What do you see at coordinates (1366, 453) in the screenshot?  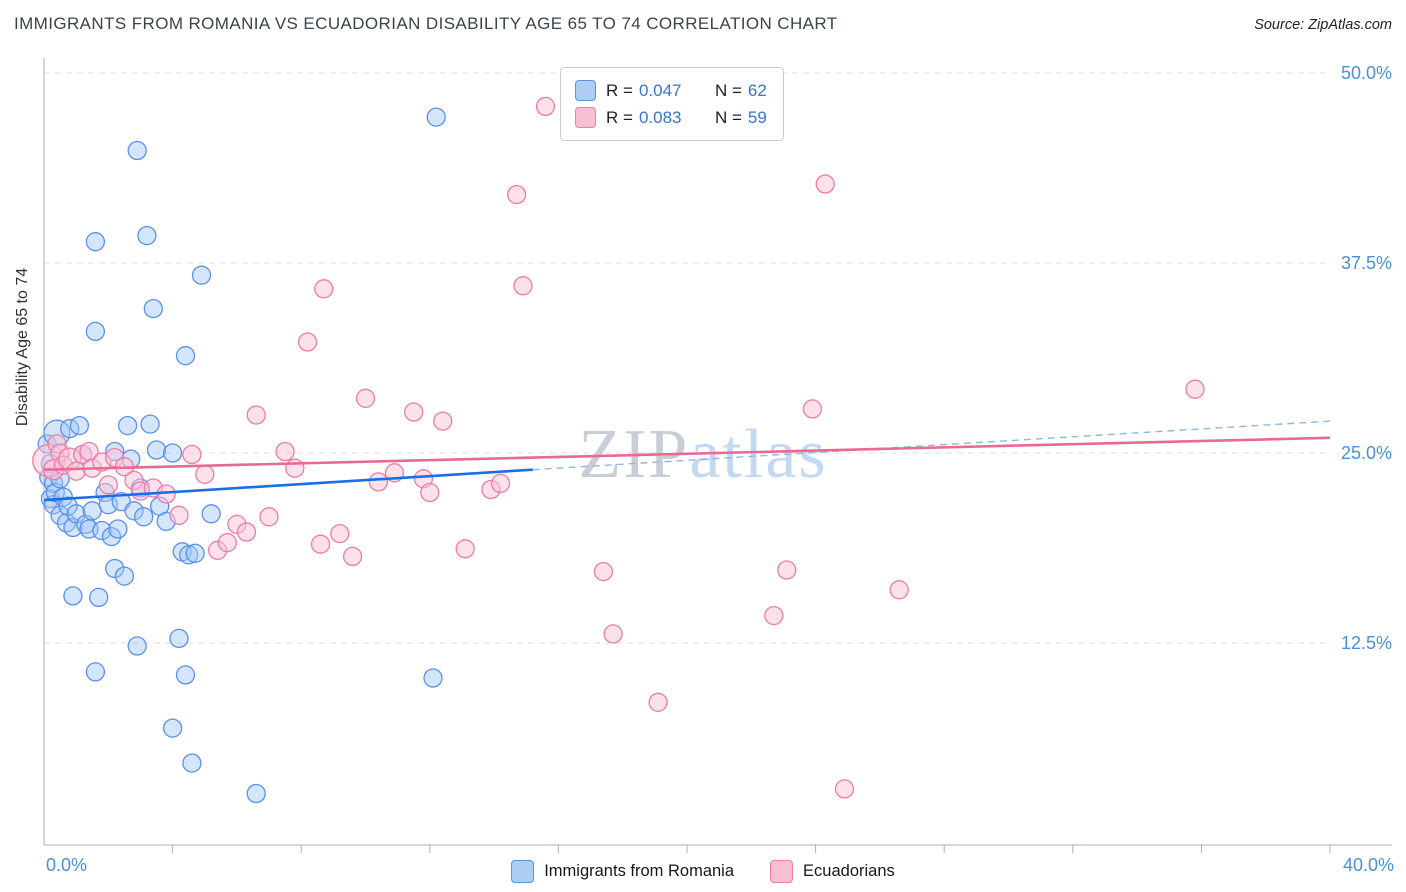 I see `y-tick-label: 25.0%` at bounding box center [1366, 453].